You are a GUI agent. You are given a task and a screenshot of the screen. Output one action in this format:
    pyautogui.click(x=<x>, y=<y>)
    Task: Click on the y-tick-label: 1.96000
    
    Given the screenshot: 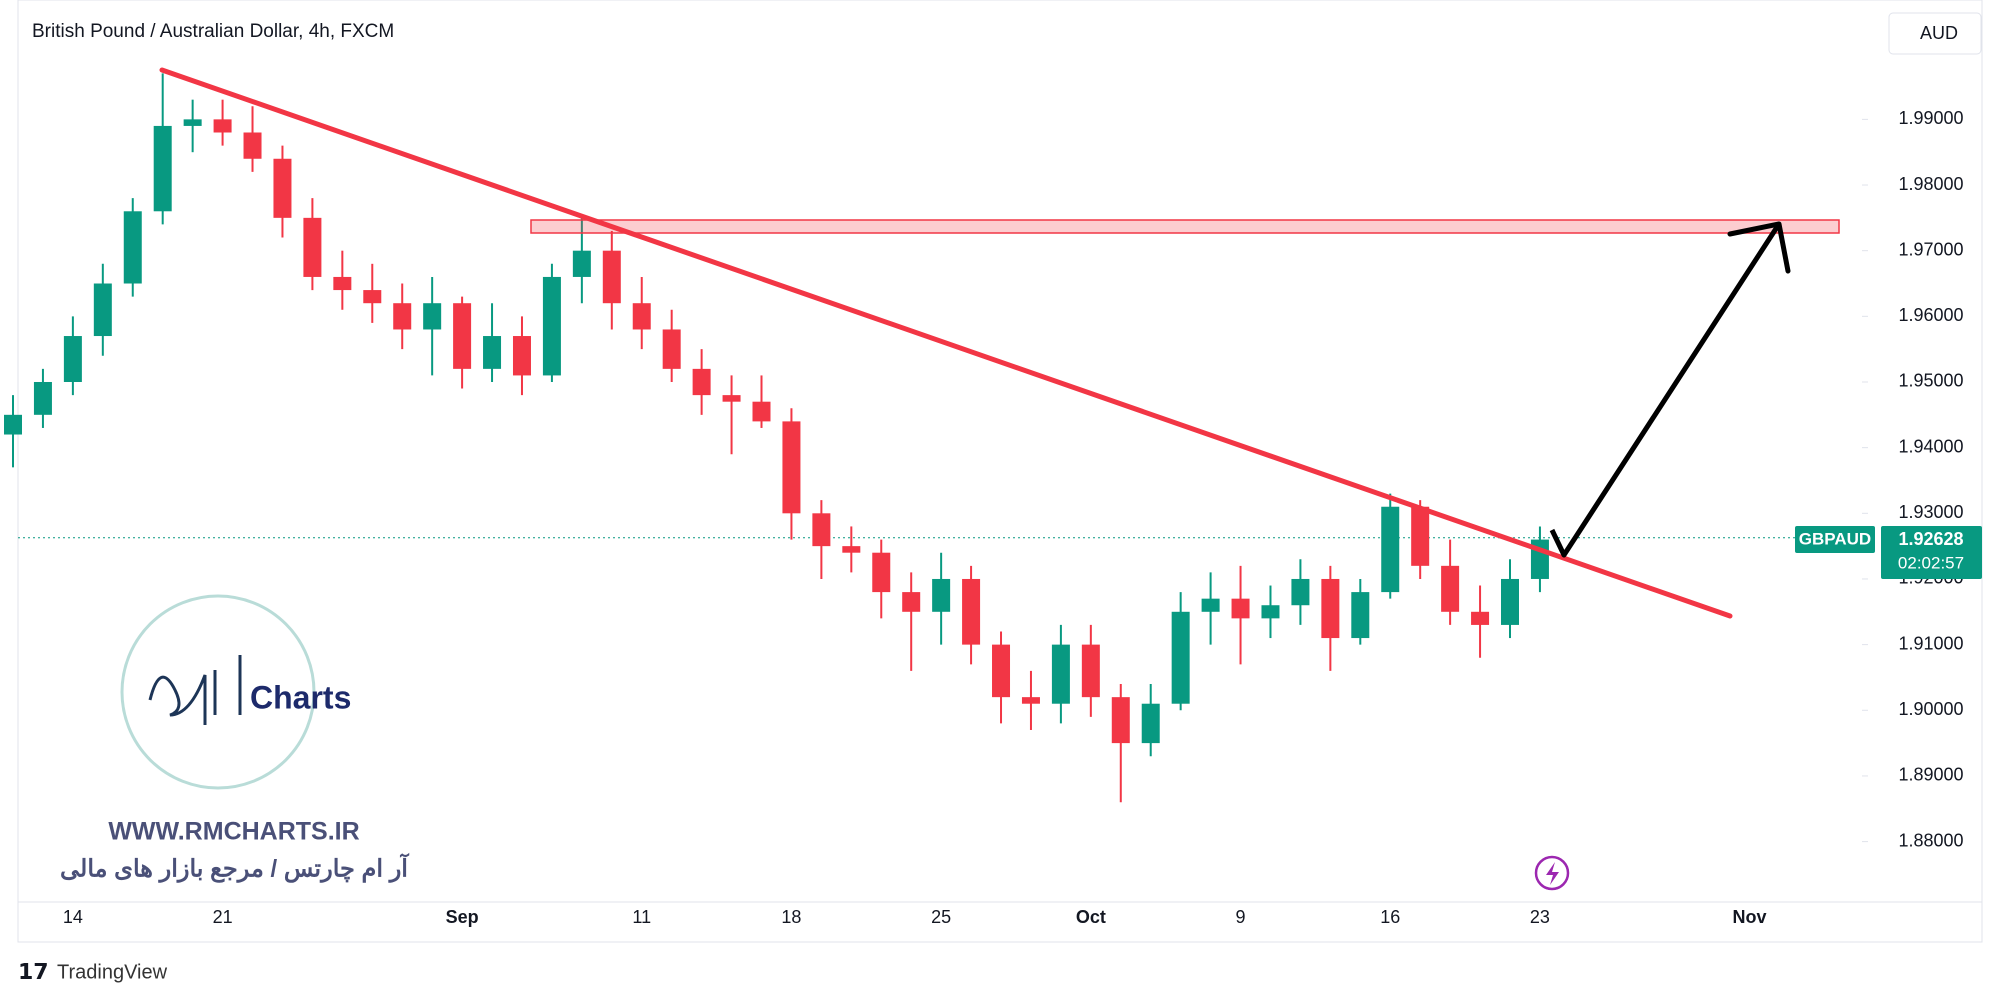 What is the action you would take?
    pyautogui.click(x=1930, y=315)
    